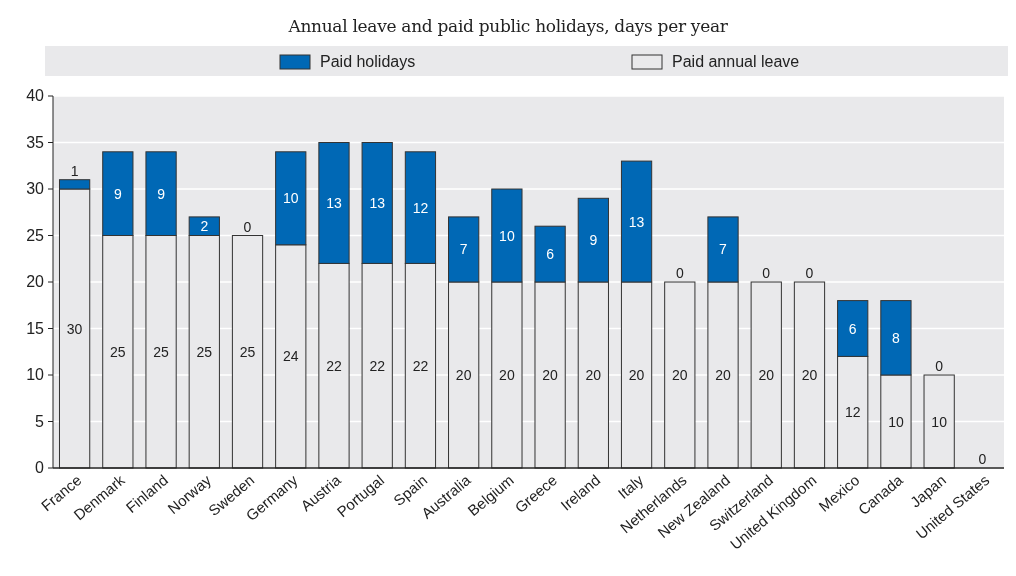 The width and height of the screenshot is (1016, 576). Describe the element at coordinates (35, 281) in the screenshot. I see `y-tick-label: 20` at that location.